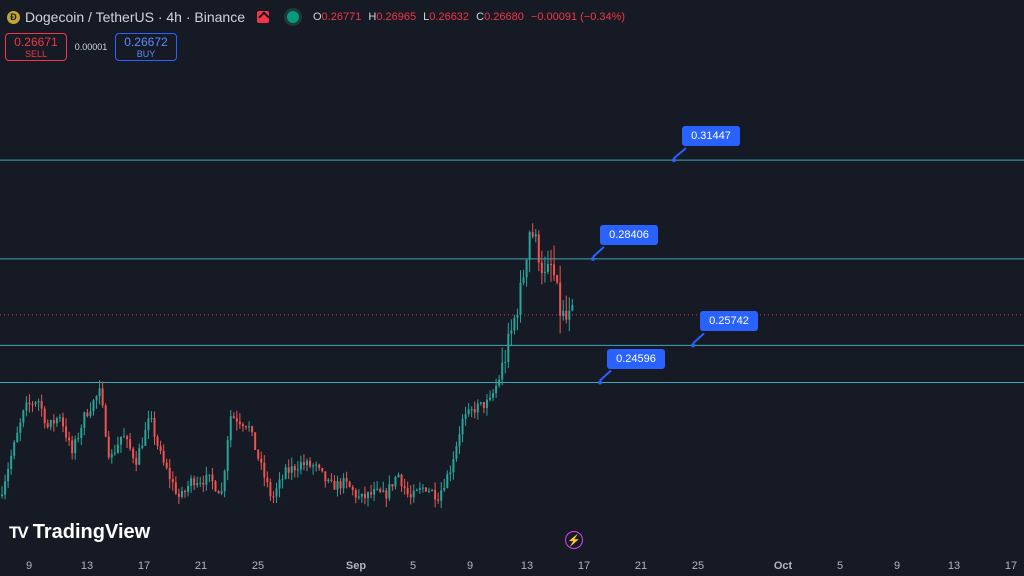  I want to click on x-axis-tick-label: 9, so click(470, 566).